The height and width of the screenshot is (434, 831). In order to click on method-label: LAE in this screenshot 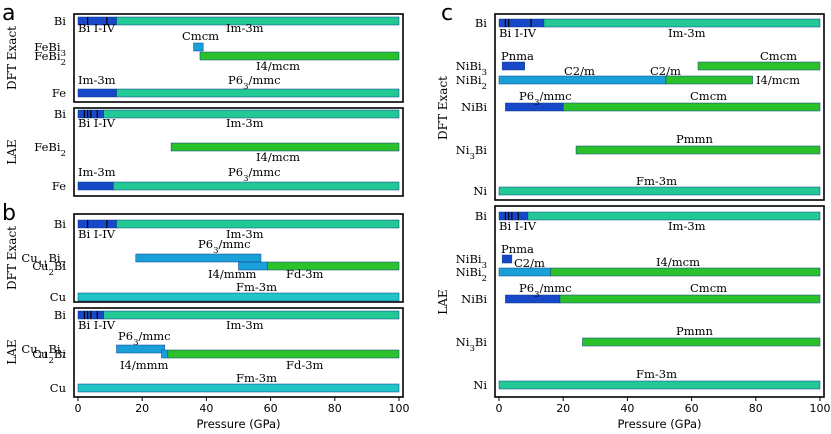, I will do `click(12, 151)`.